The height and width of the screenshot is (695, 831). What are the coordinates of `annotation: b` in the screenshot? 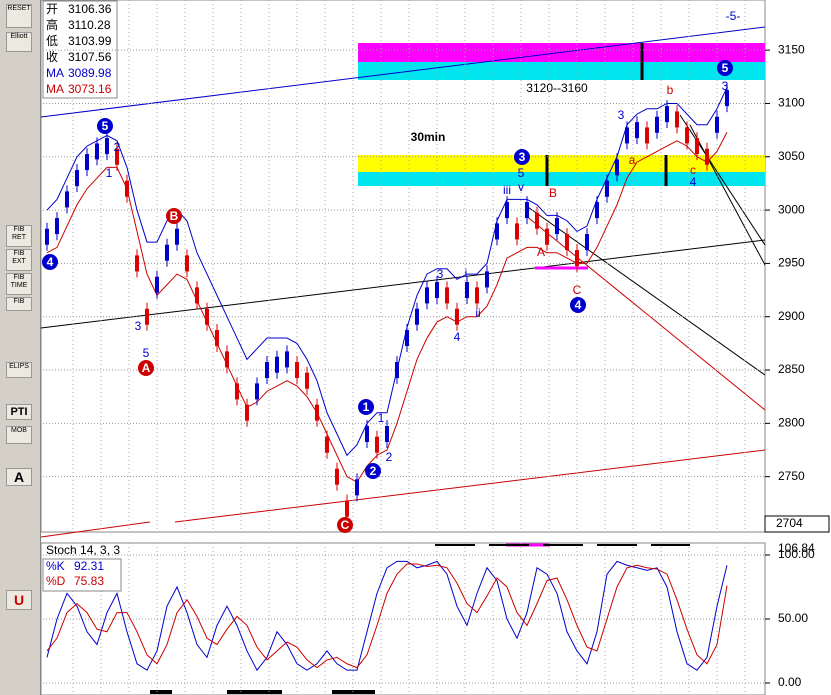 It's located at (670, 90).